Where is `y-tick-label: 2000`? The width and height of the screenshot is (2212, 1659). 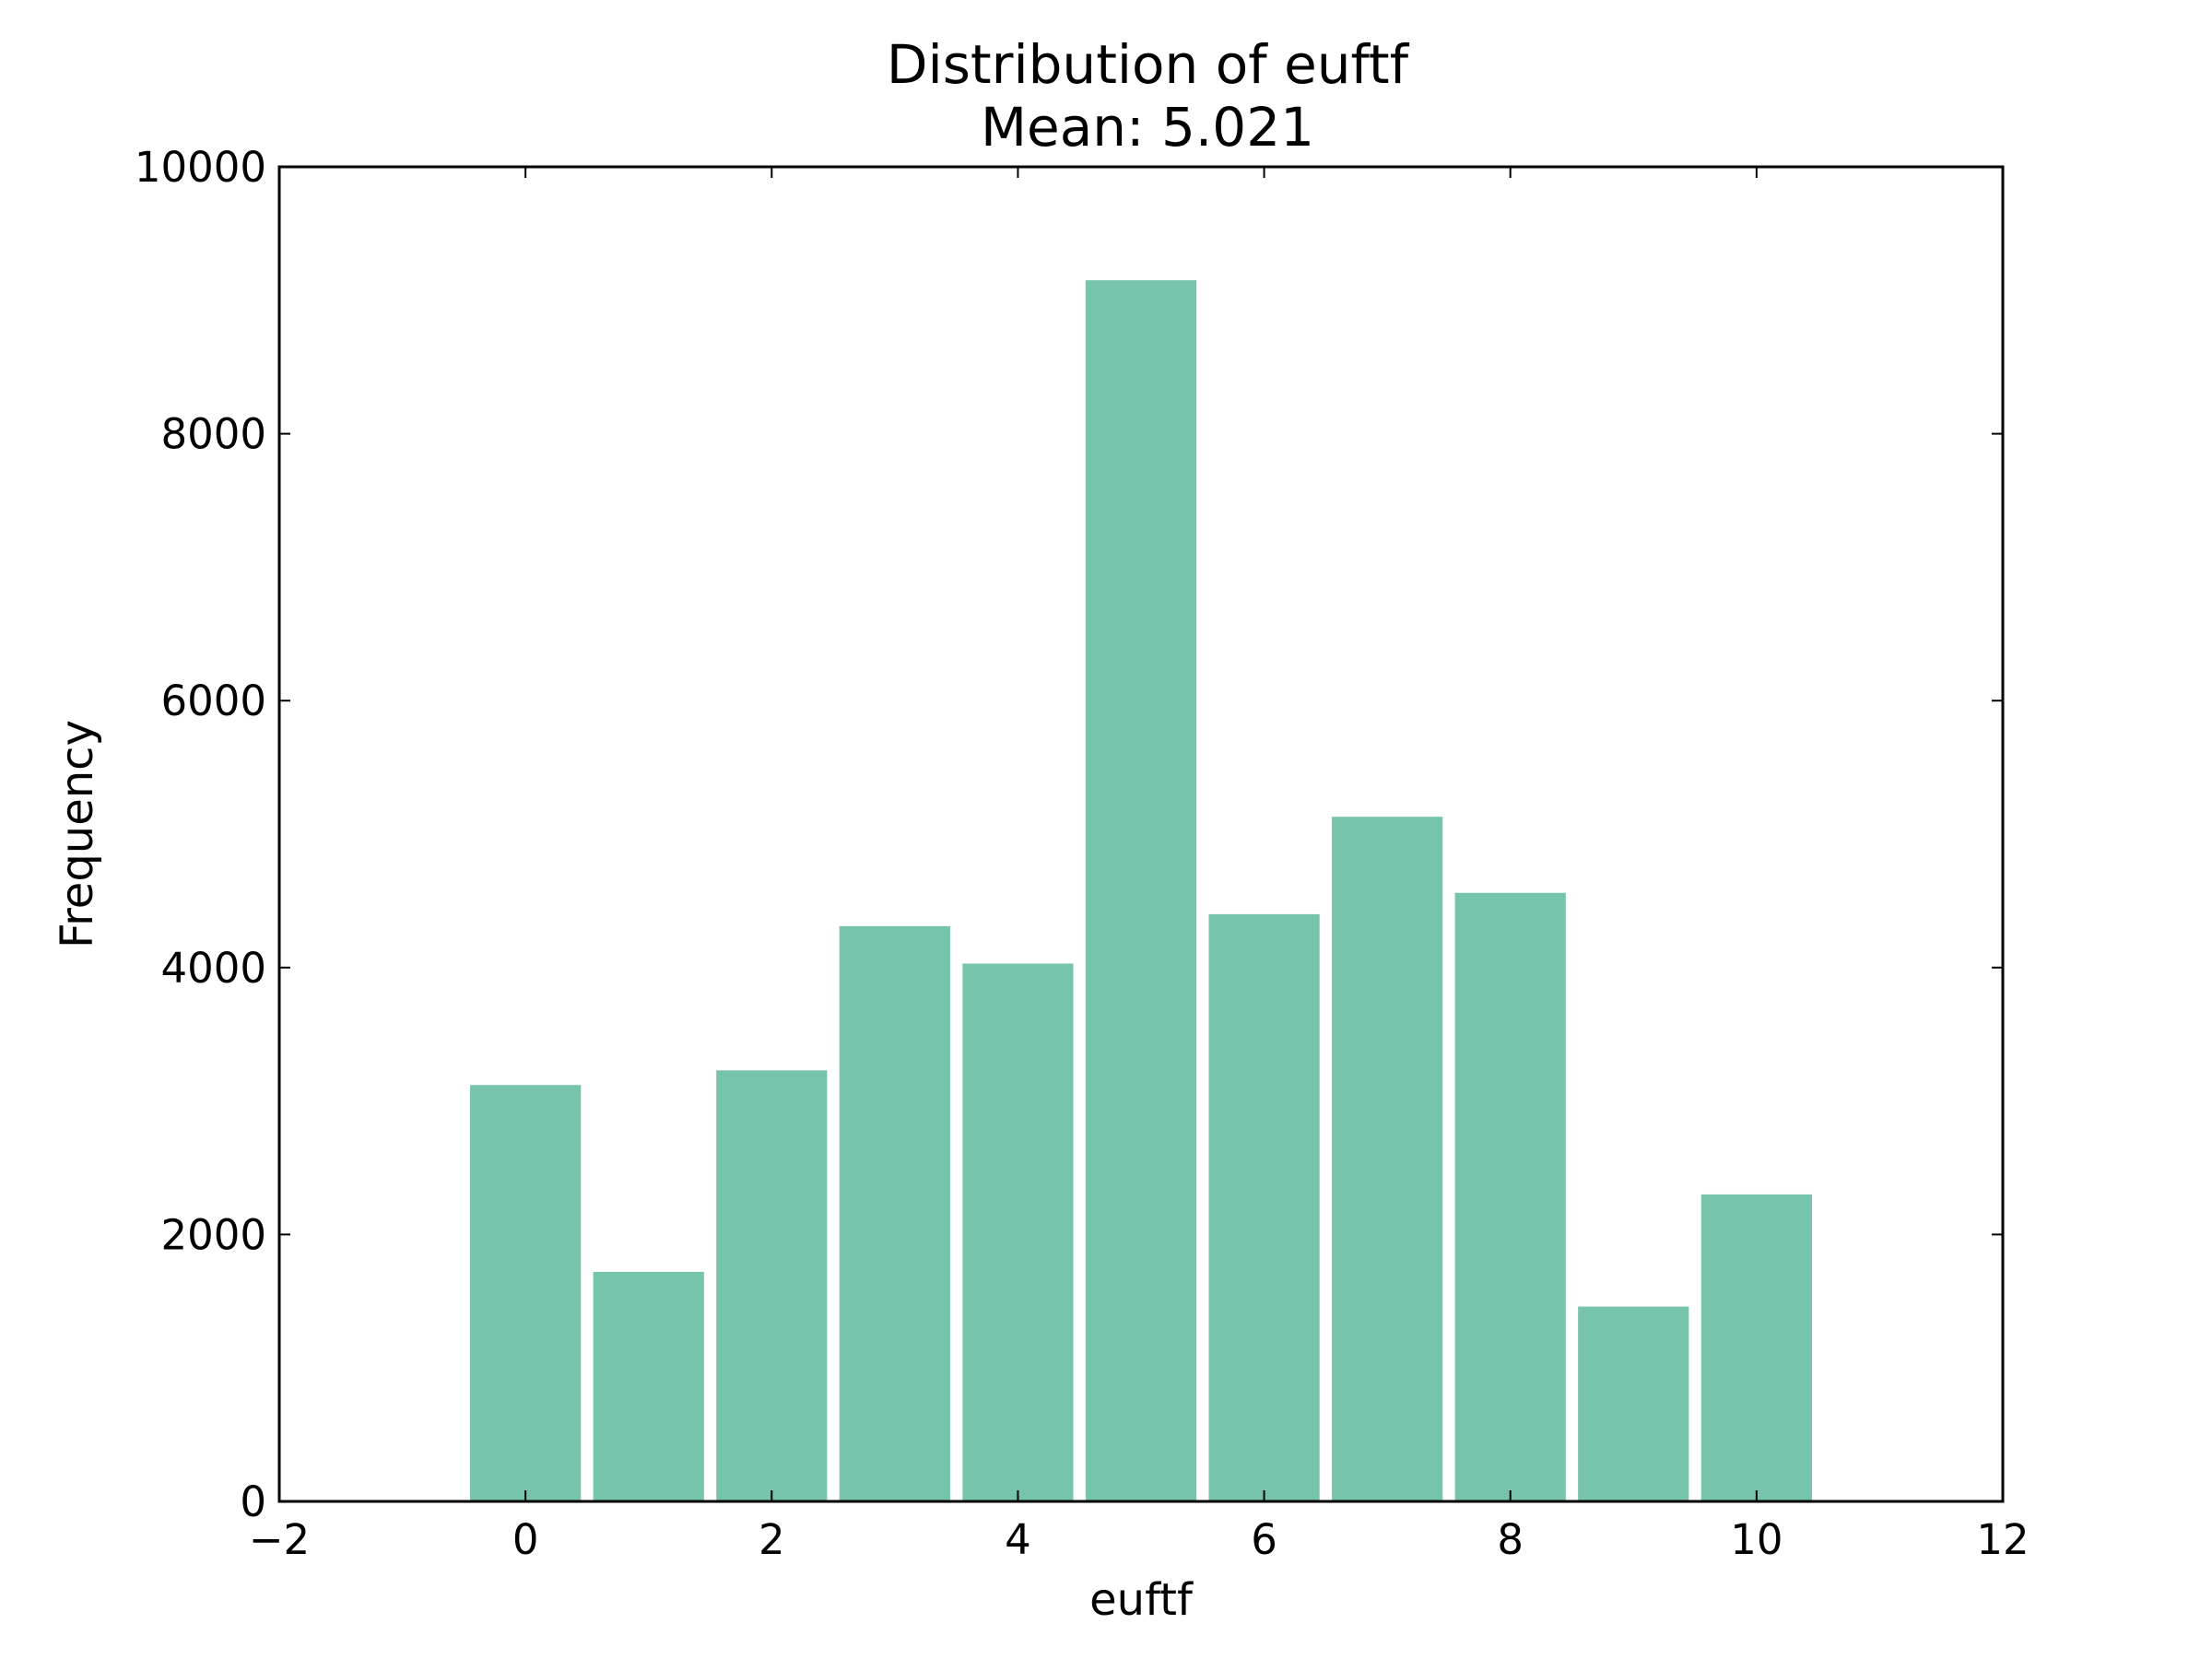 y-tick-label: 2000 is located at coordinates (213, 1234).